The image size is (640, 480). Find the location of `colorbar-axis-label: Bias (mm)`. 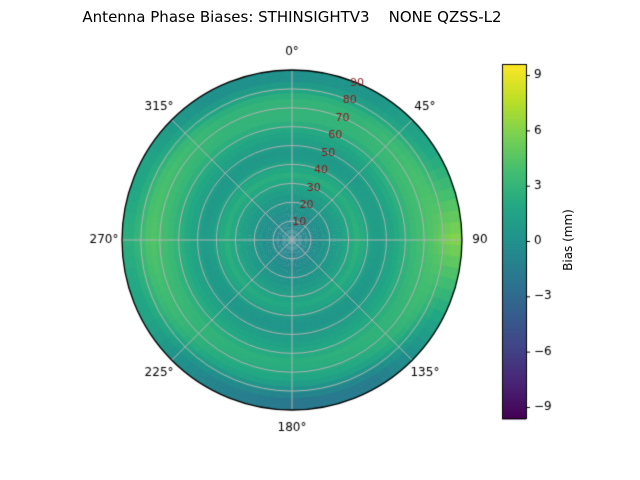

colorbar-axis-label: Bias (mm) is located at coordinates (568, 240).